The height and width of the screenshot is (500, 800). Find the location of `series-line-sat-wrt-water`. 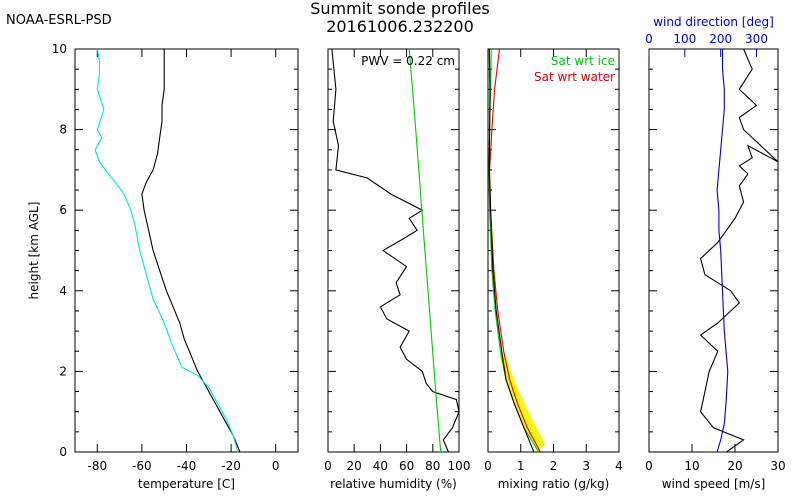

series-line-sat-wrt-water is located at coordinates (515, 250).